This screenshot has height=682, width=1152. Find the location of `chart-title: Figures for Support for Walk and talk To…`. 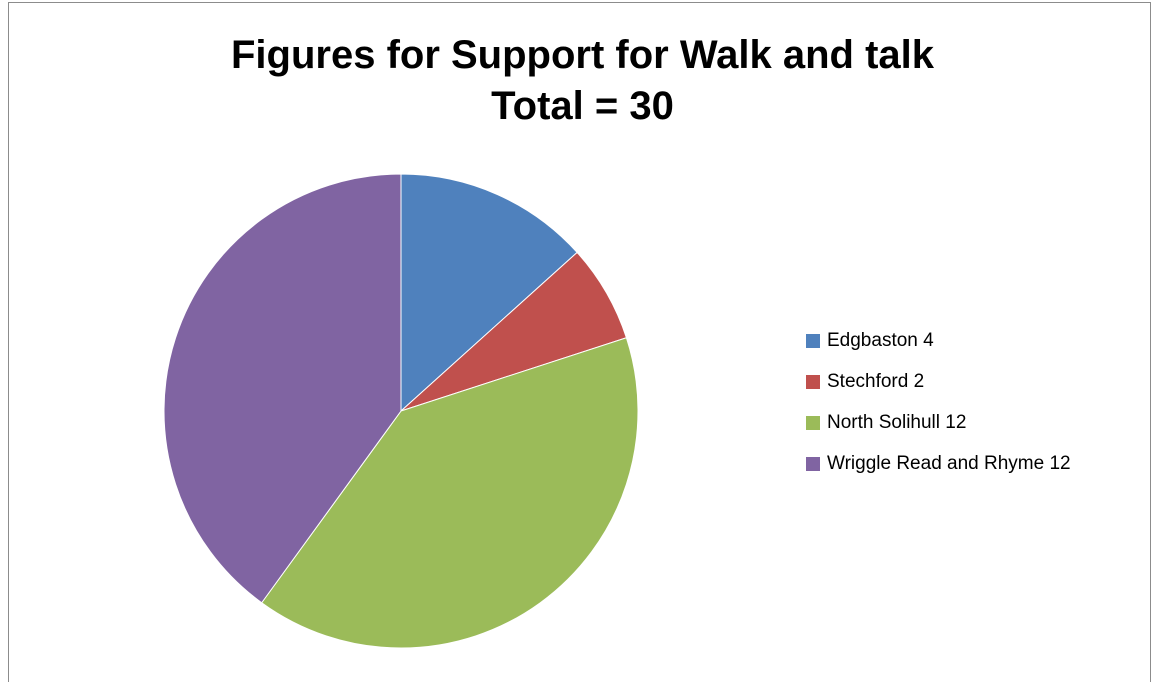

chart-title: Figures for Support for Walk and talk To… is located at coordinates (576, 81).